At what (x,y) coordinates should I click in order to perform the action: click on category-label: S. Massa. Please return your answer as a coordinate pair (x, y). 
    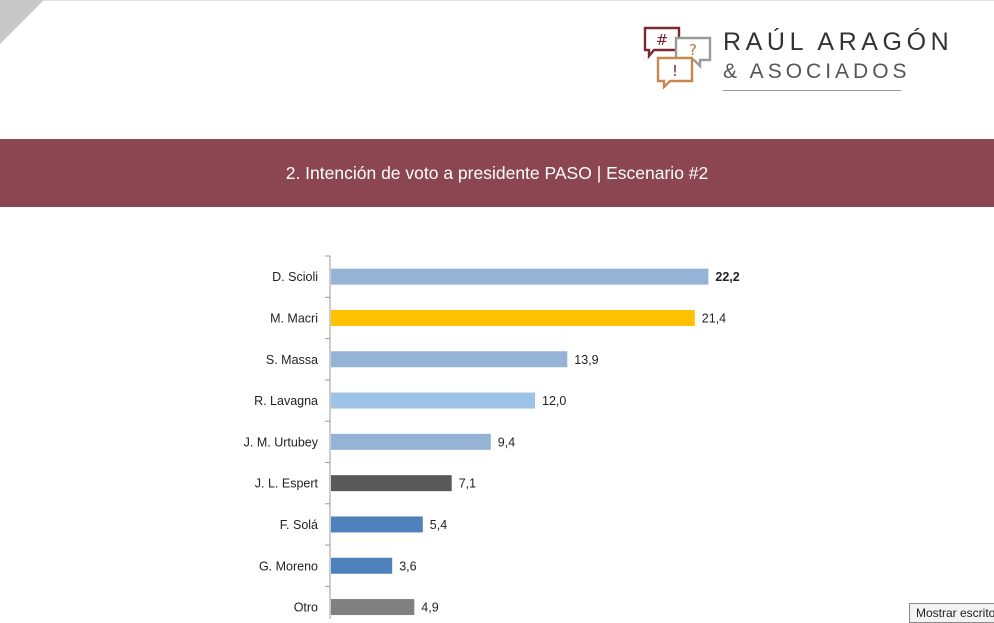
    Looking at the image, I should click on (292, 360).